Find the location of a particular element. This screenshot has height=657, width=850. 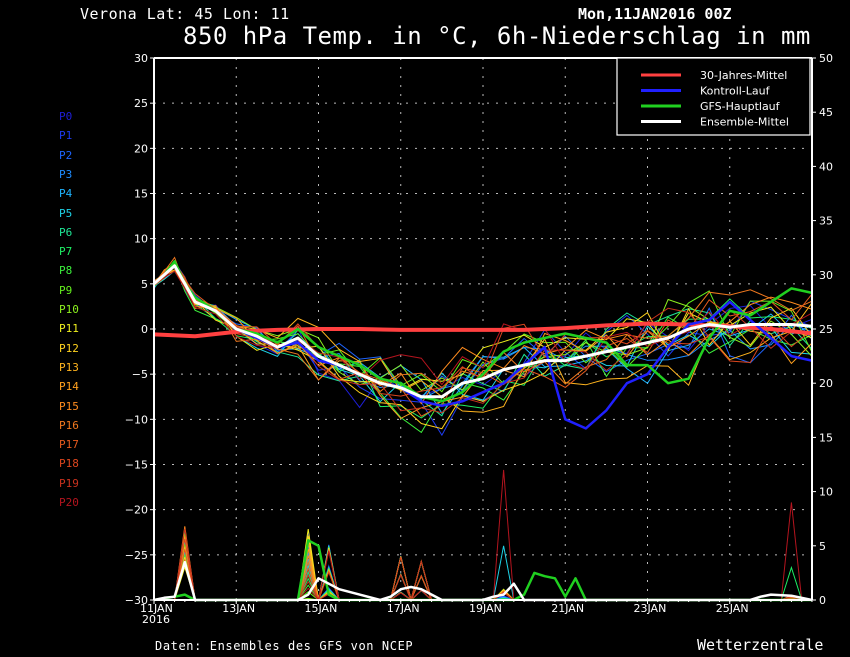

x-tick-label: 17JAN is located at coordinates (403, 608).